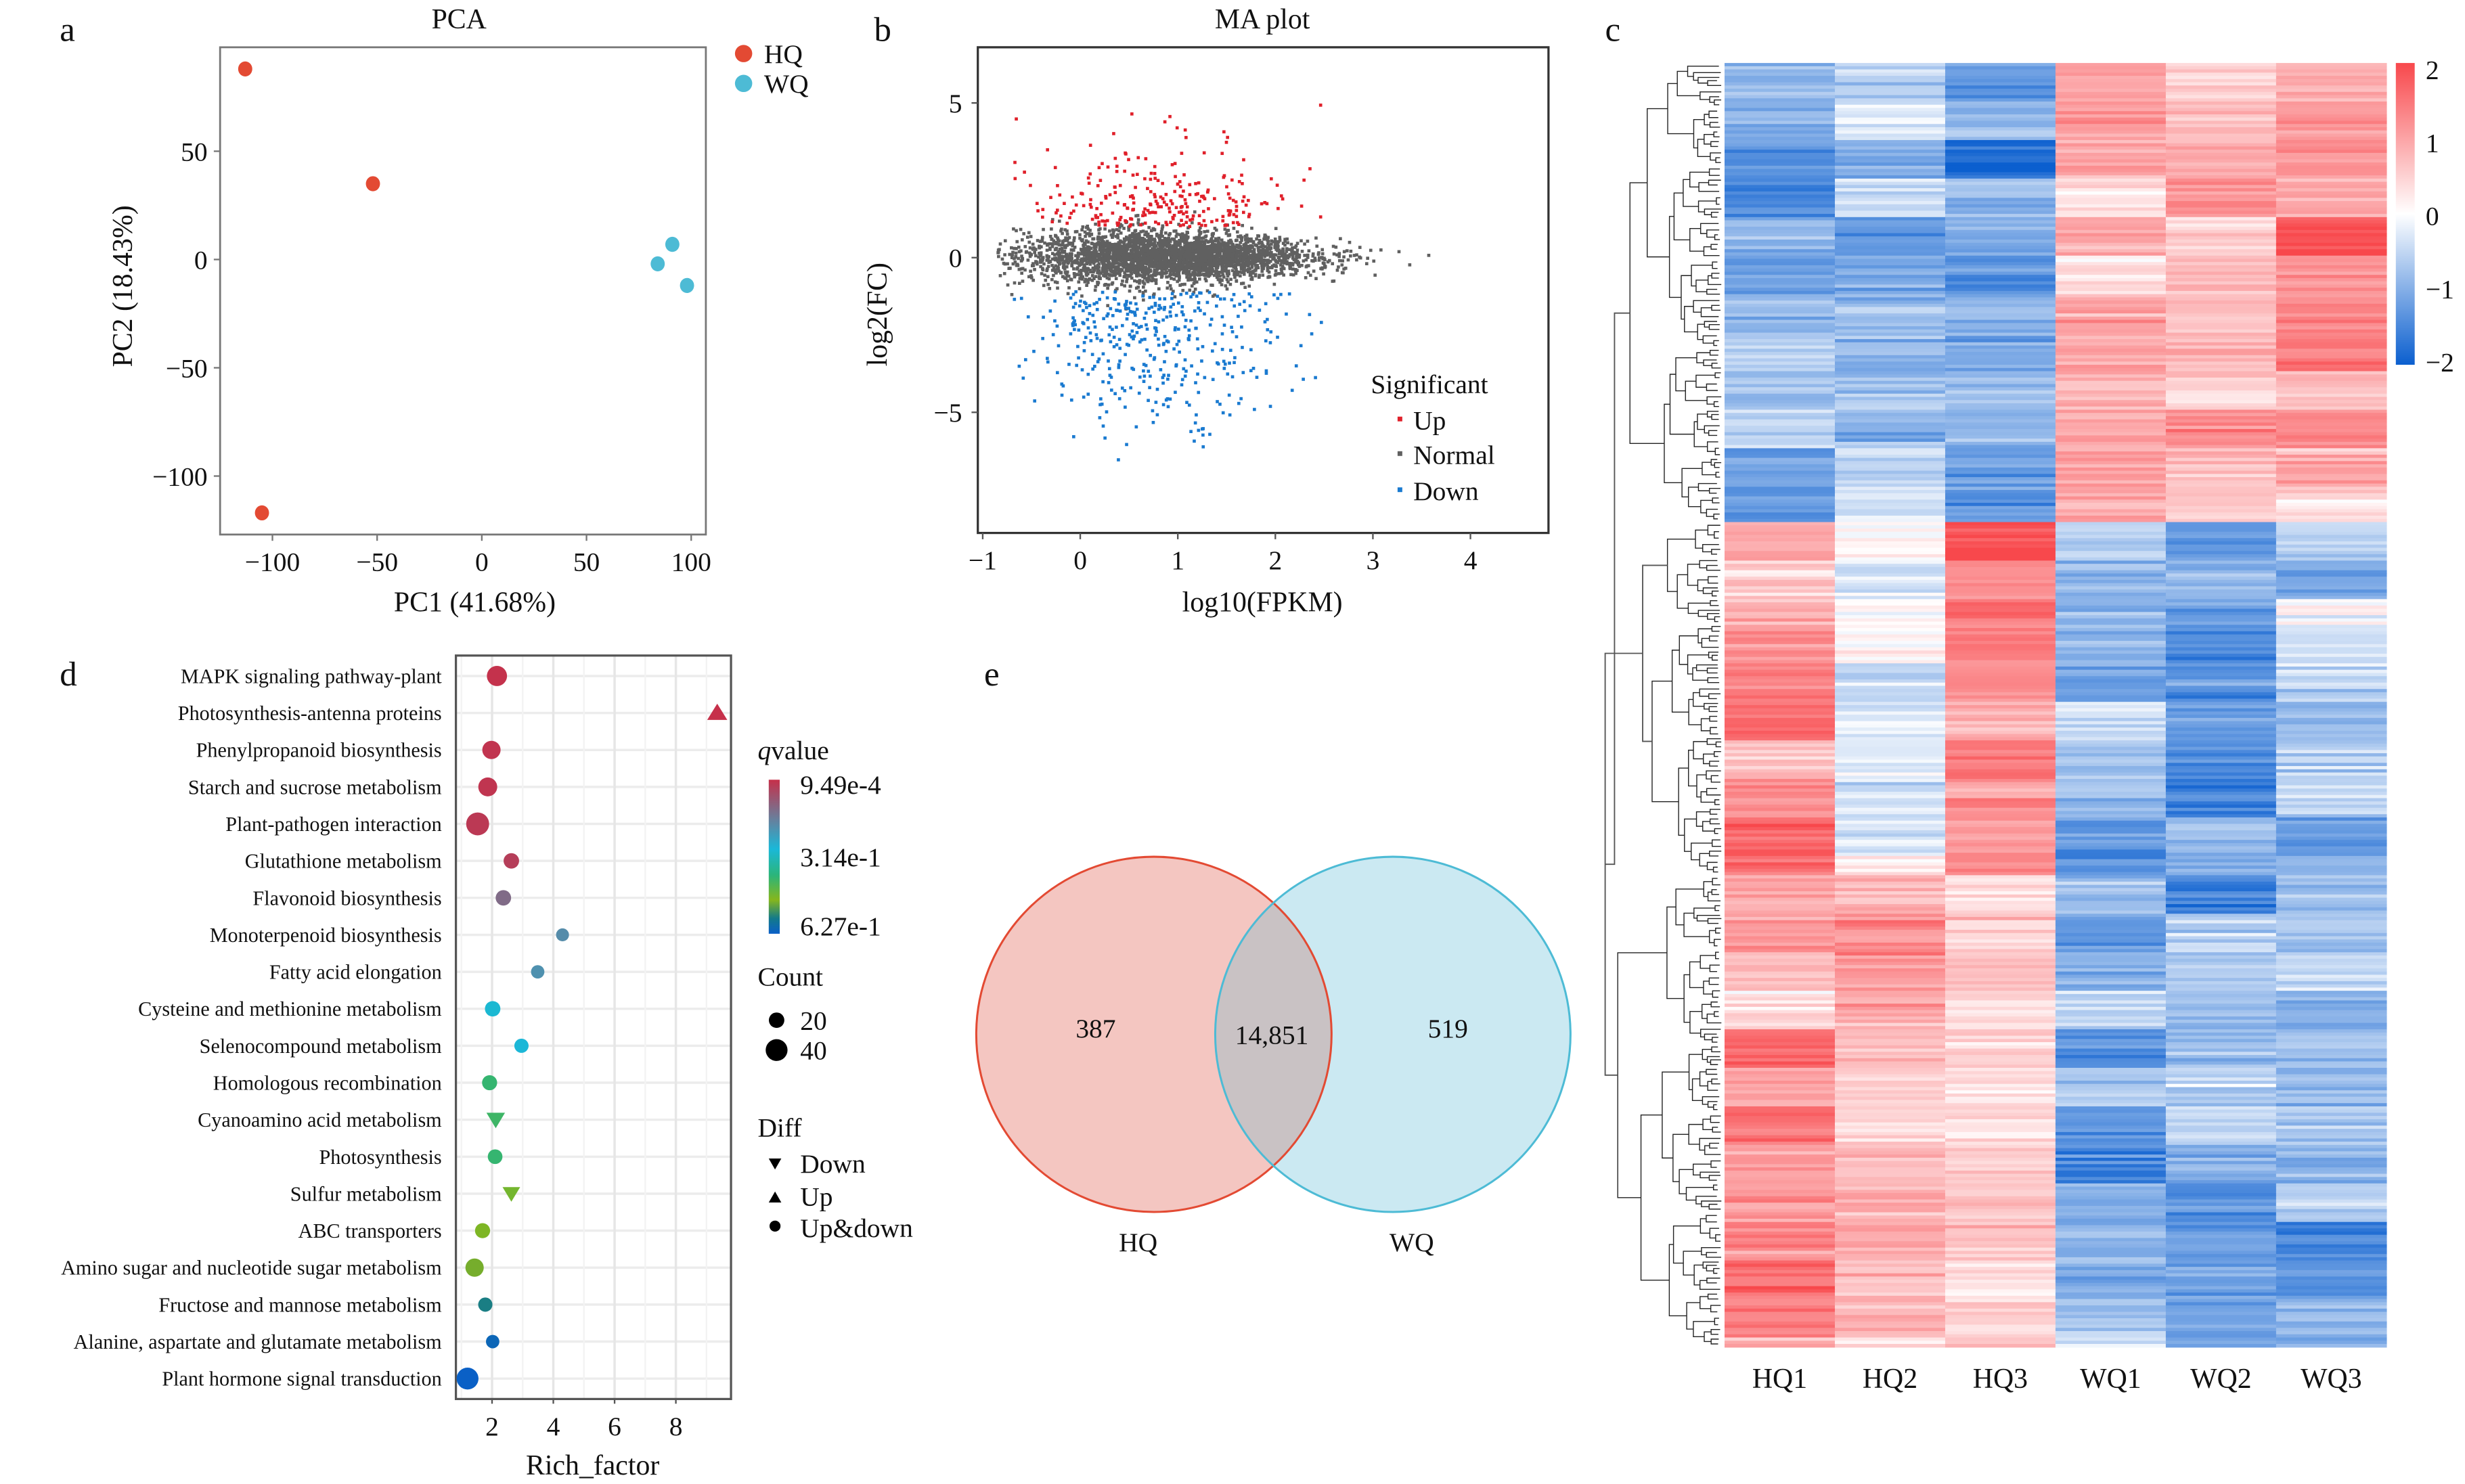 This screenshot has width=2465, height=1484. Describe the element at coordinates (947, 413) in the screenshot. I see `ma-y-tick-label: −5` at that location.